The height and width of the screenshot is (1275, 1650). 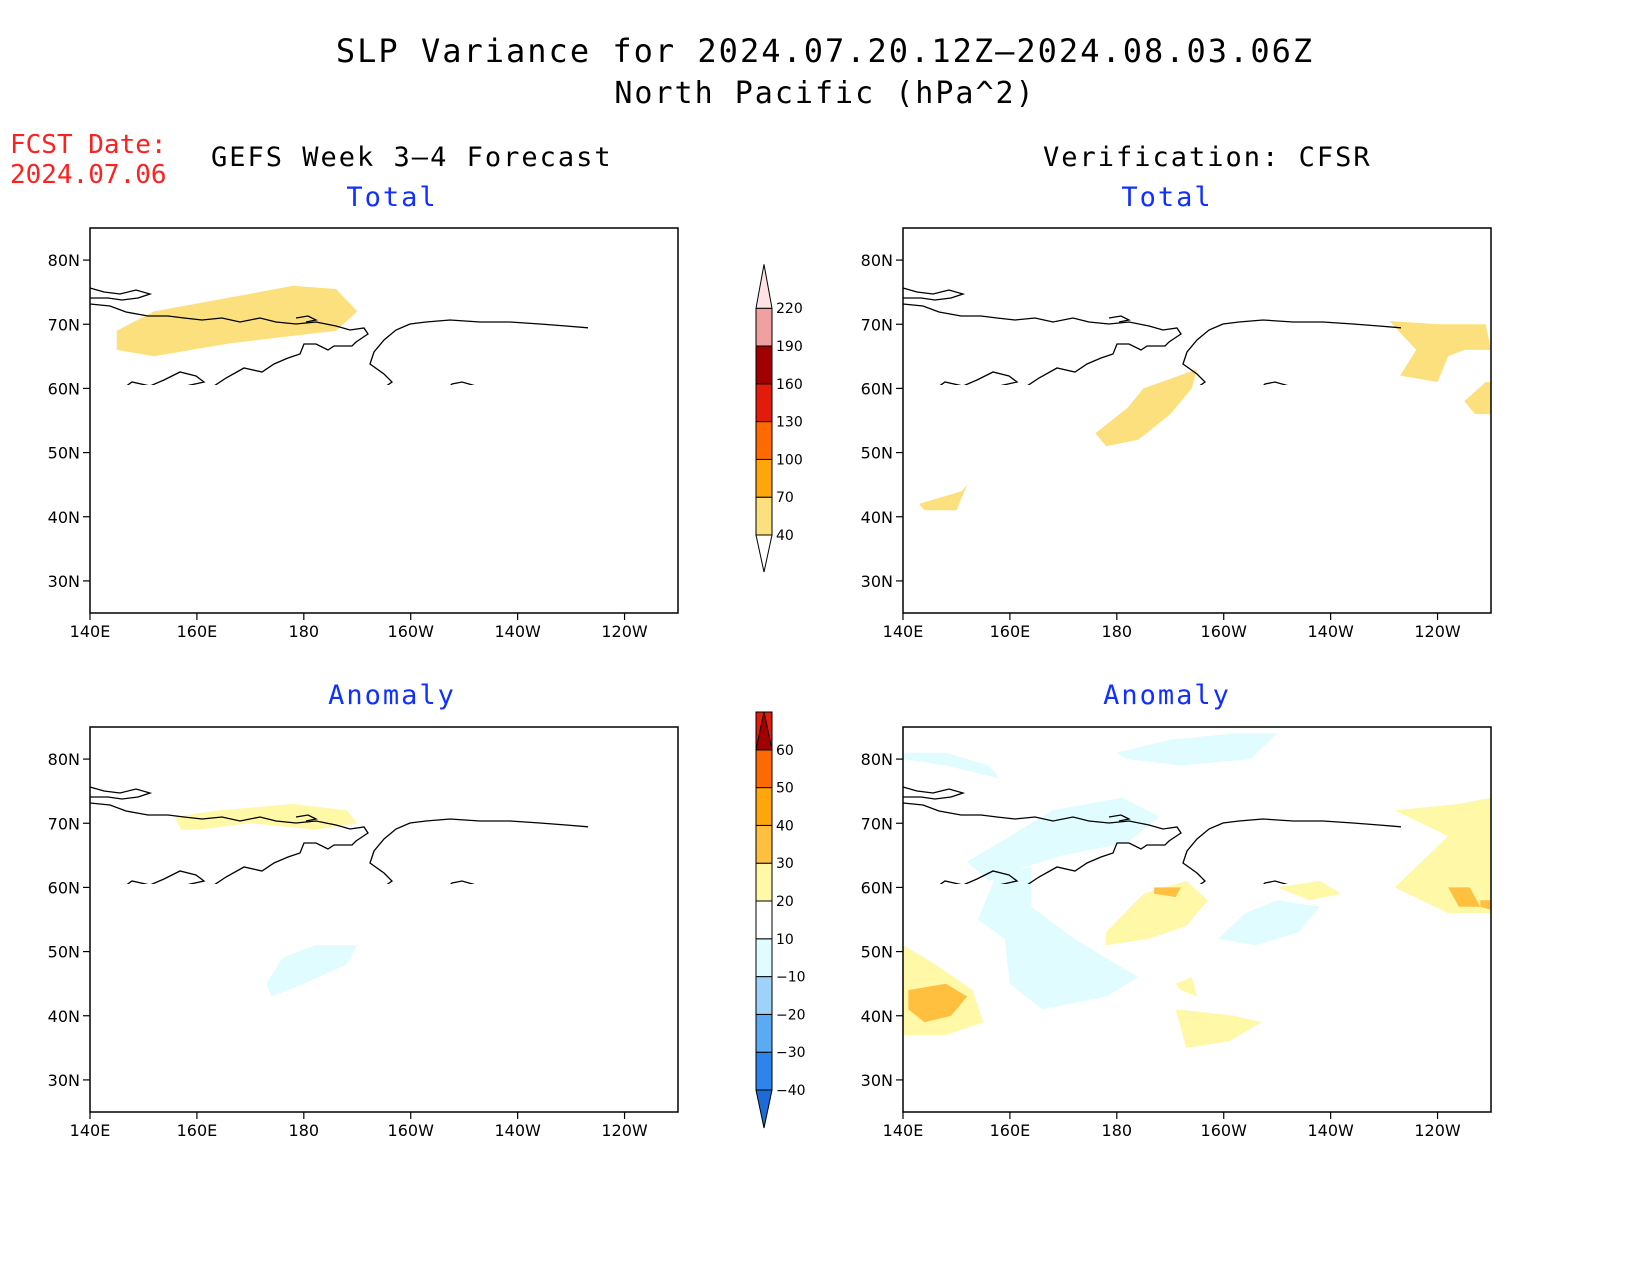 What do you see at coordinates (791, 978) in the screenshot?
I see `colorbar-anomaly-label: −10` at bounding box center [791, 978].